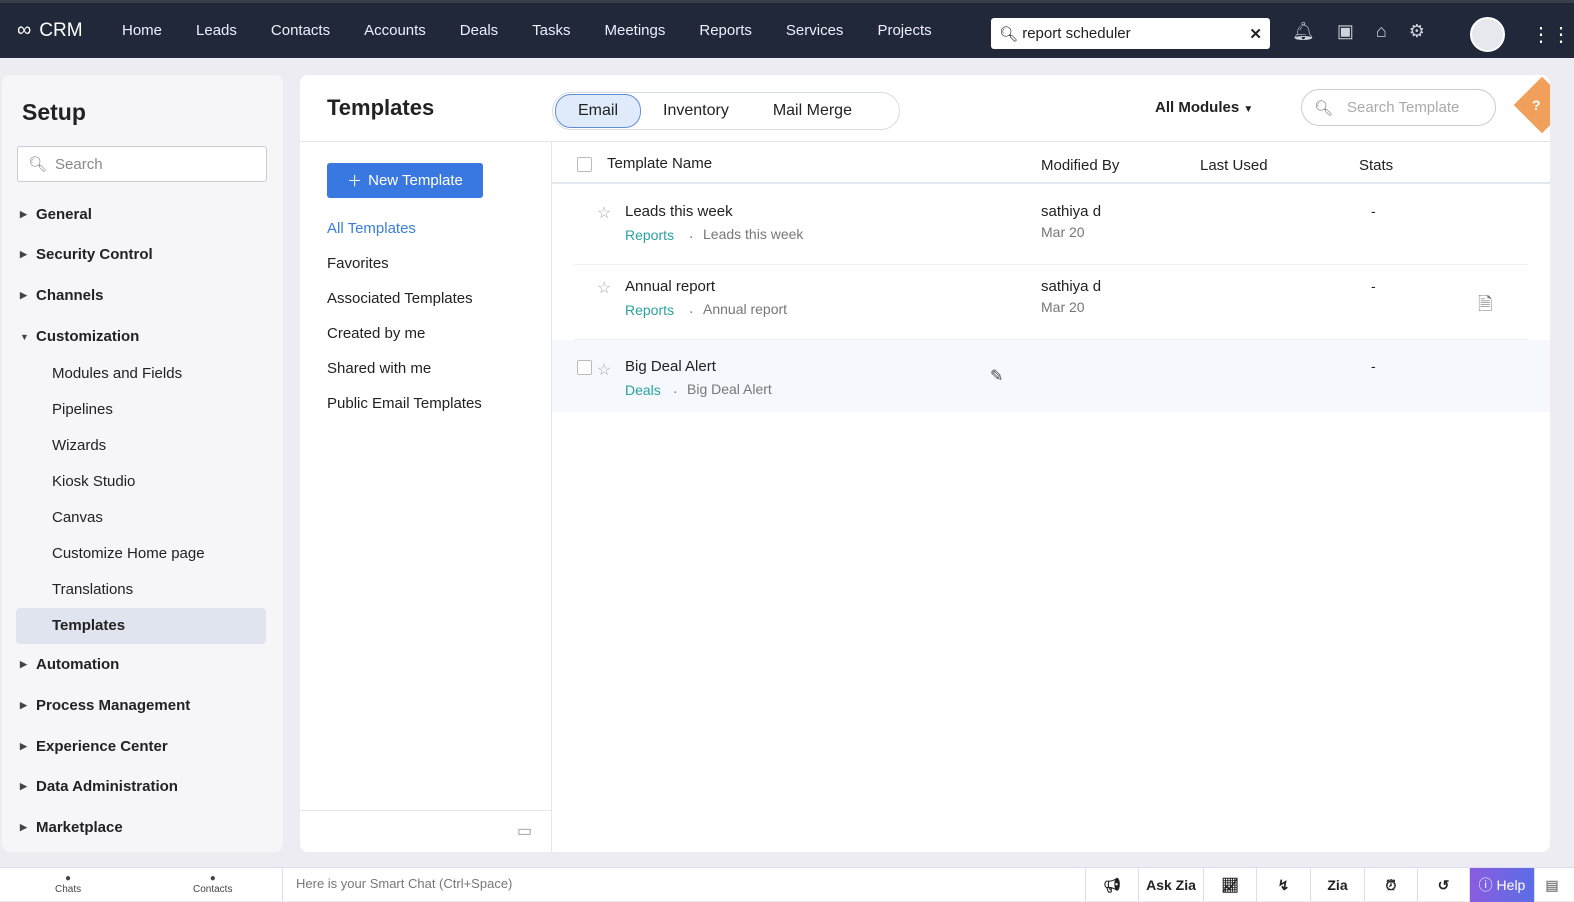  What do you see at coordinates (904, 30) in the screenshot?
I see `nav-projects: Projects` at bounding box center [904, 30].